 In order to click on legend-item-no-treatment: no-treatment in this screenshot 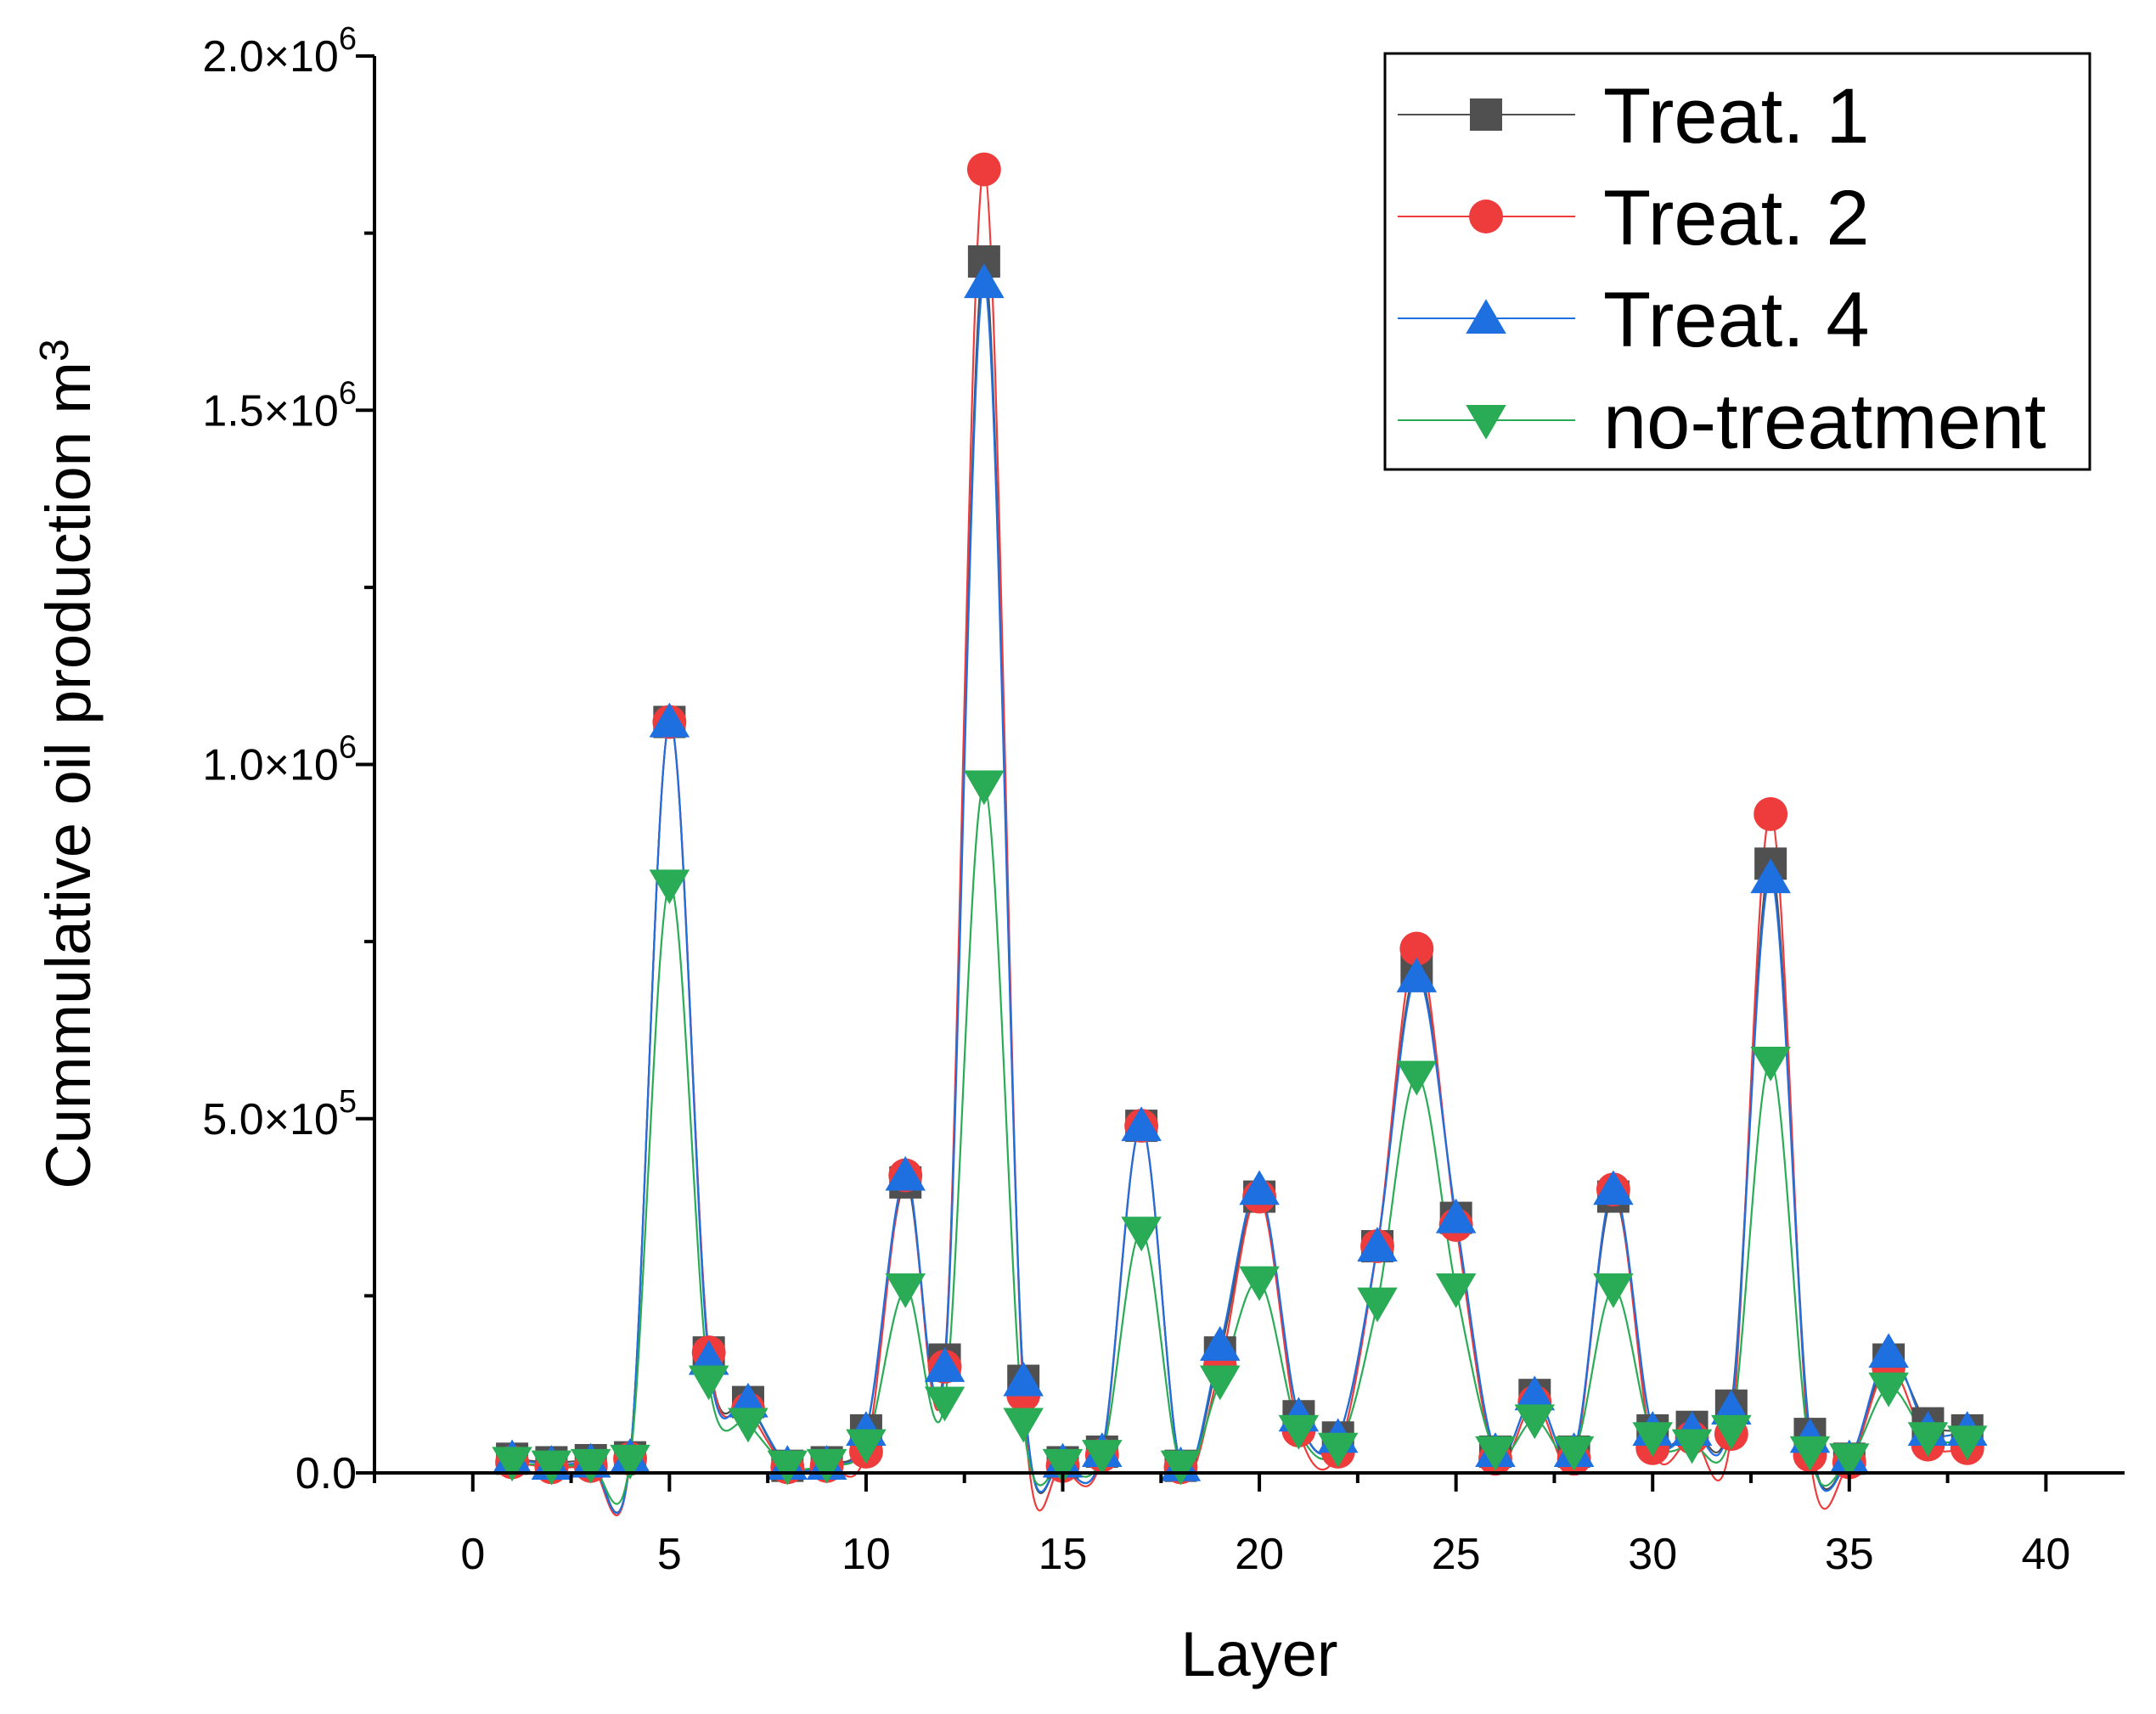, I will do `click(1722, 422)`.